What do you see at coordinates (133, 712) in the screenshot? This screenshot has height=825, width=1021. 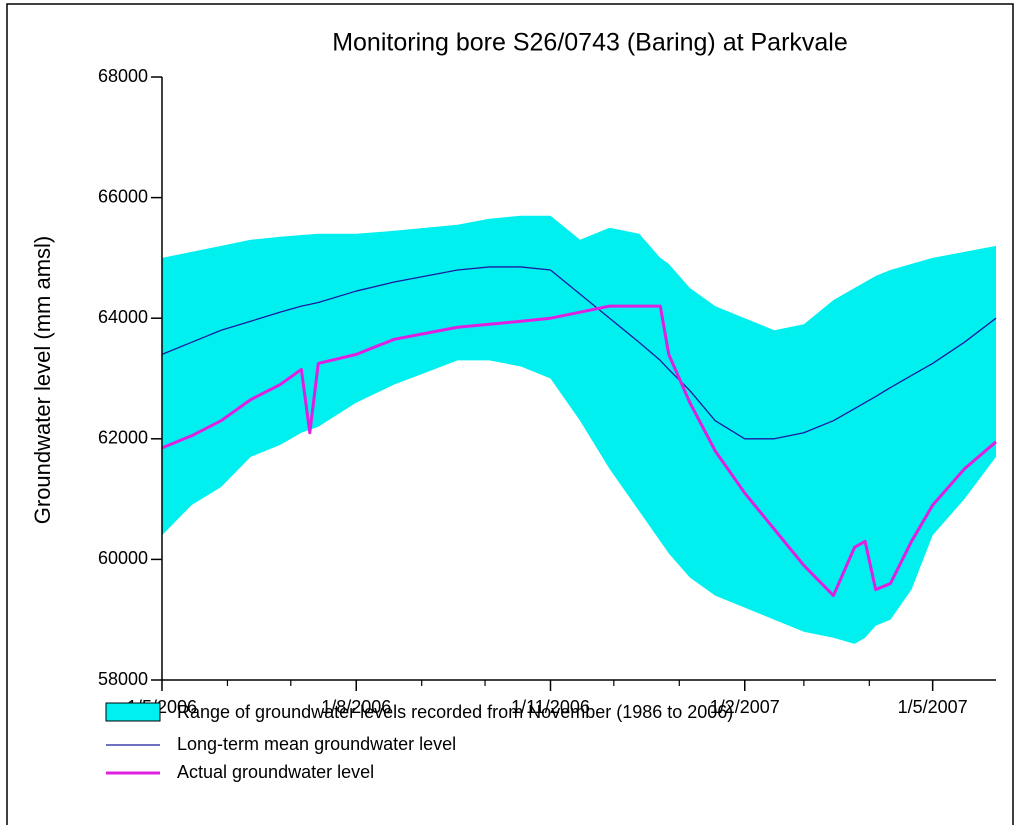 I see `legend-swatch` at bounding box center [133, 712].